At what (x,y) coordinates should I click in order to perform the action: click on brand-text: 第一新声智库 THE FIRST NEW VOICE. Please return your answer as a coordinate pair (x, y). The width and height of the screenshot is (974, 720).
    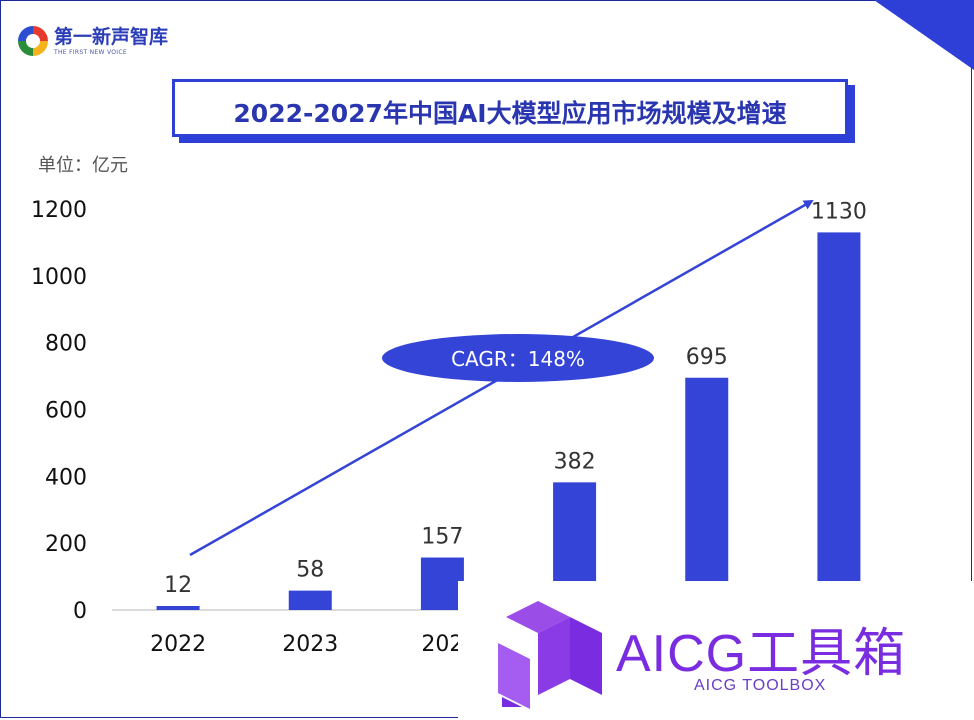
    Looking at the image, I should click on (111, 41).